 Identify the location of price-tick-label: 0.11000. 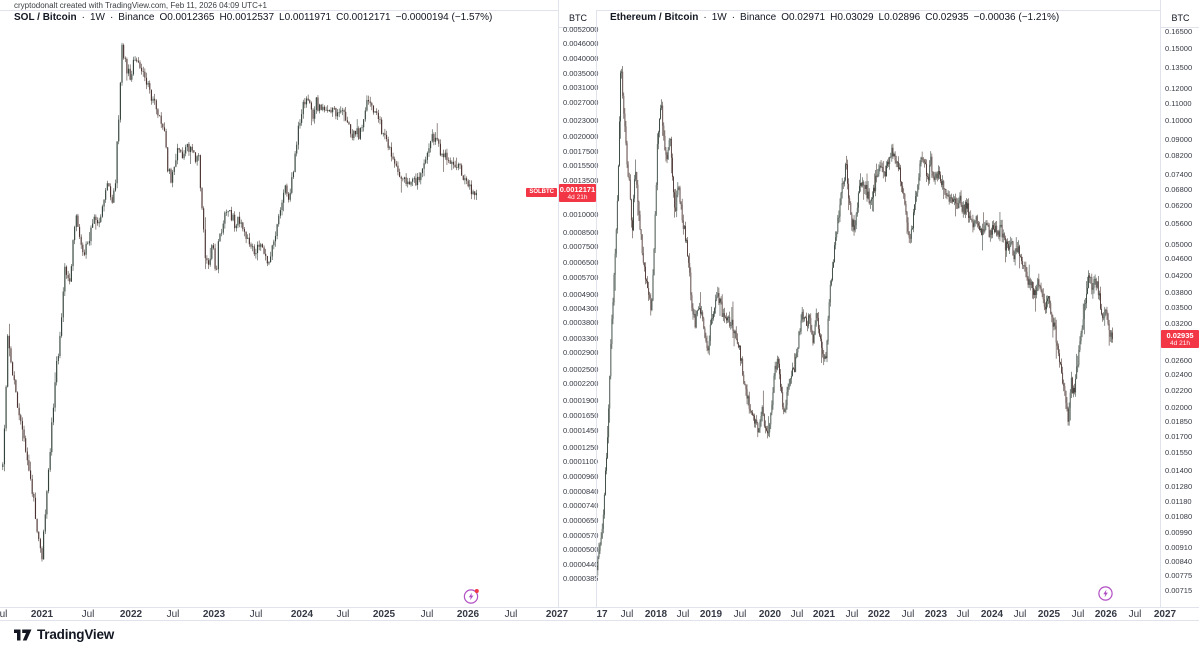
(1178, 104).